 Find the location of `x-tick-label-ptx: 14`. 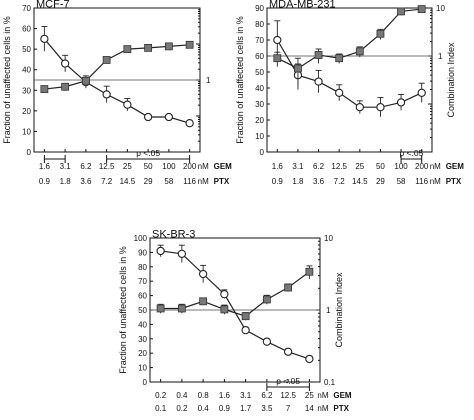

x-tick-label-ptx: 14 is located at coordinates (309, 408).